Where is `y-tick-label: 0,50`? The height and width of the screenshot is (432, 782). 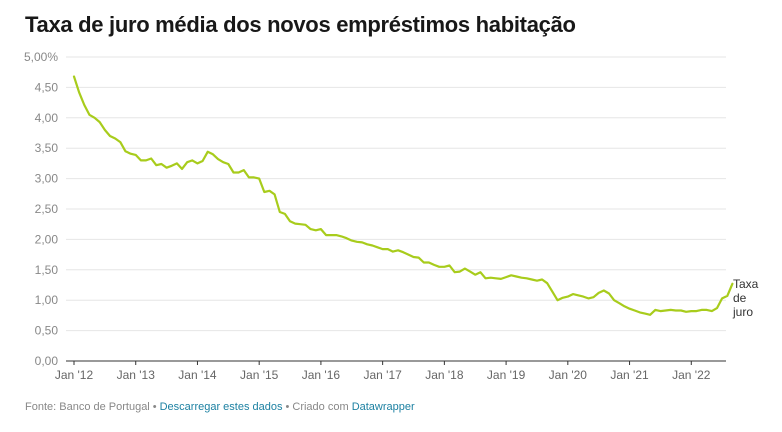 y-tick-label: 0,50 is located at coordinates (47, 331).